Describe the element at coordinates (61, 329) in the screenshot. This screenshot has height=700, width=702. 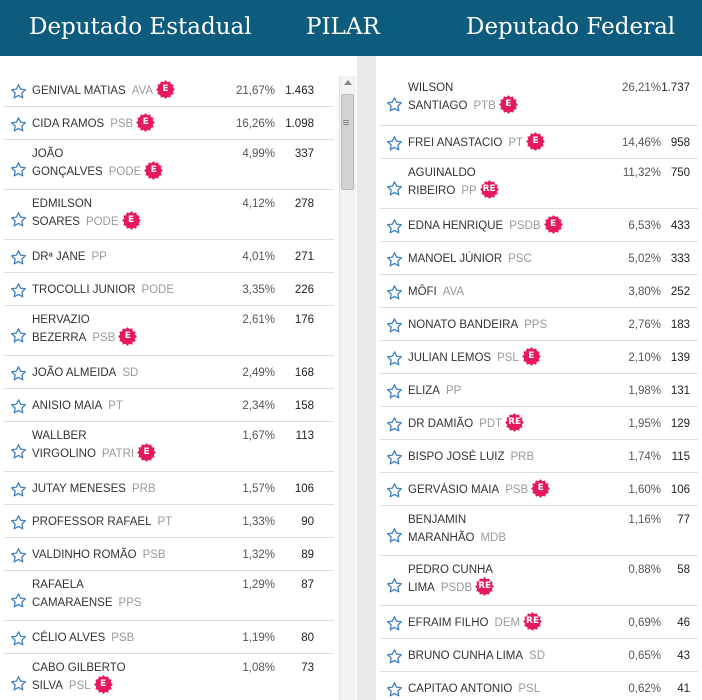
I see `candidate-name: HERVAZIO BEZERRA` at that location.